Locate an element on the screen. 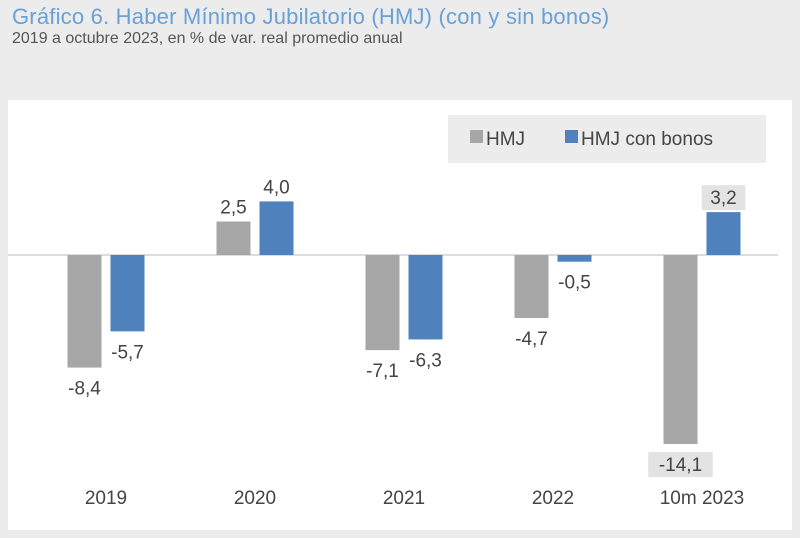  bar-hmj-con-bonos-2020 is located at coordinates (276, 228).